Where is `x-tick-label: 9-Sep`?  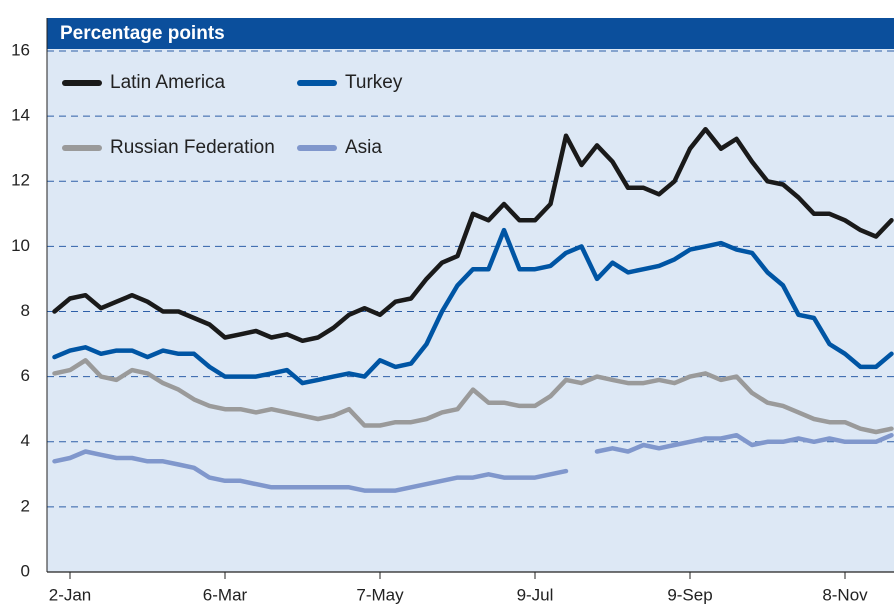 x-tick-label: 9-Sep is located at coordinates (689, 594).